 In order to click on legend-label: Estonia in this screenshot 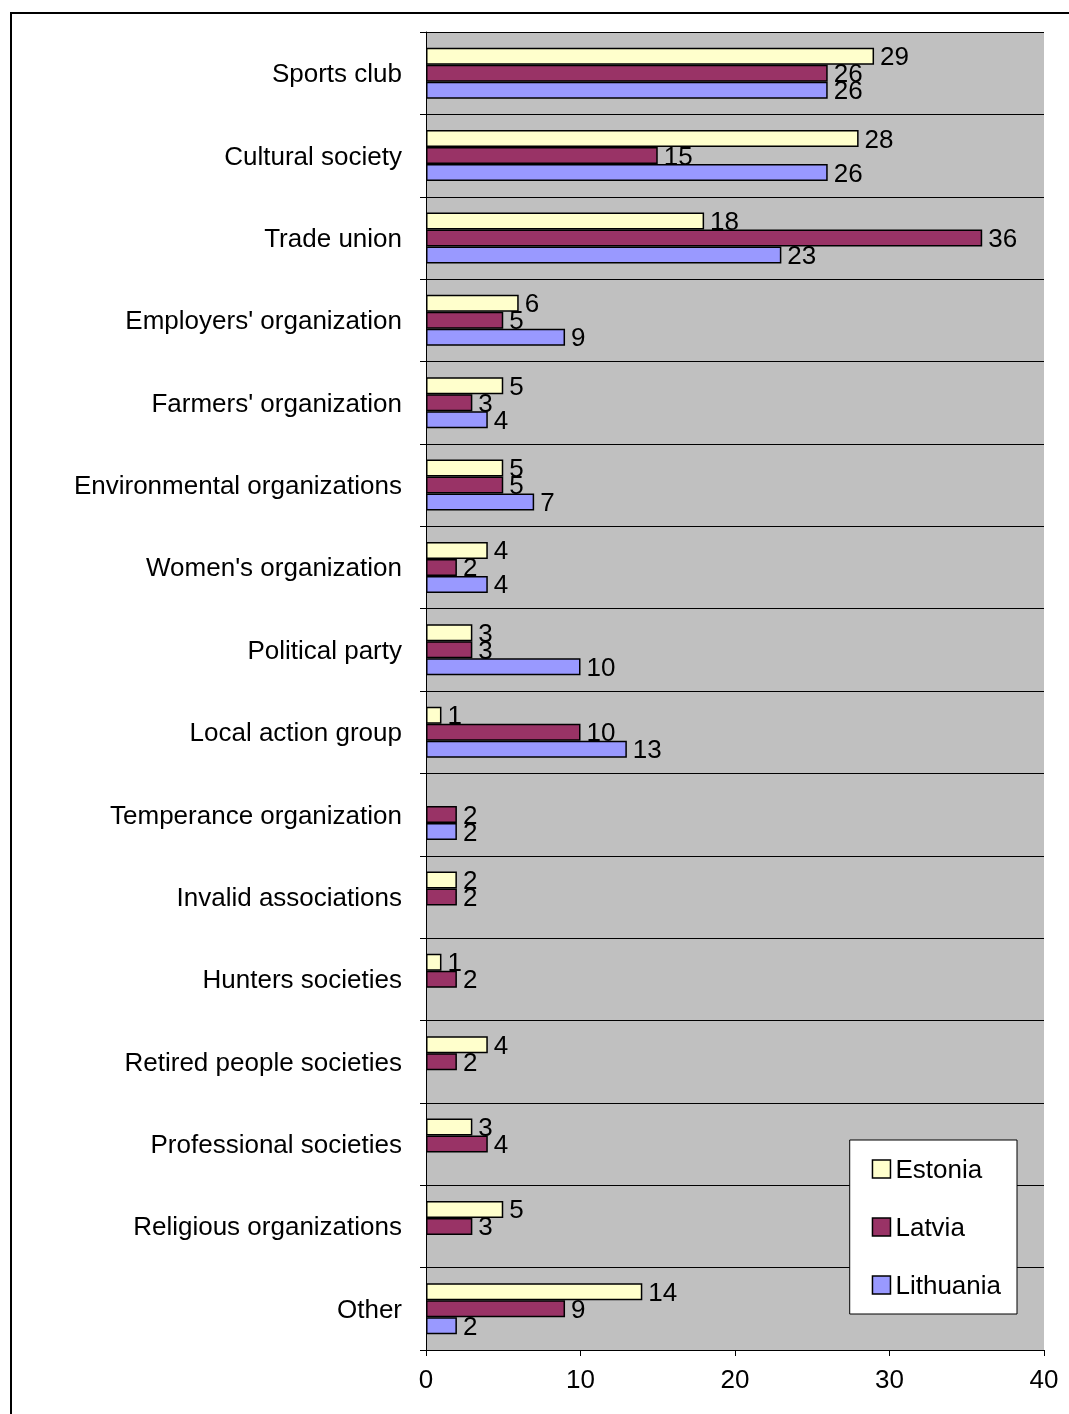, I will do `click(939, 1169)`.